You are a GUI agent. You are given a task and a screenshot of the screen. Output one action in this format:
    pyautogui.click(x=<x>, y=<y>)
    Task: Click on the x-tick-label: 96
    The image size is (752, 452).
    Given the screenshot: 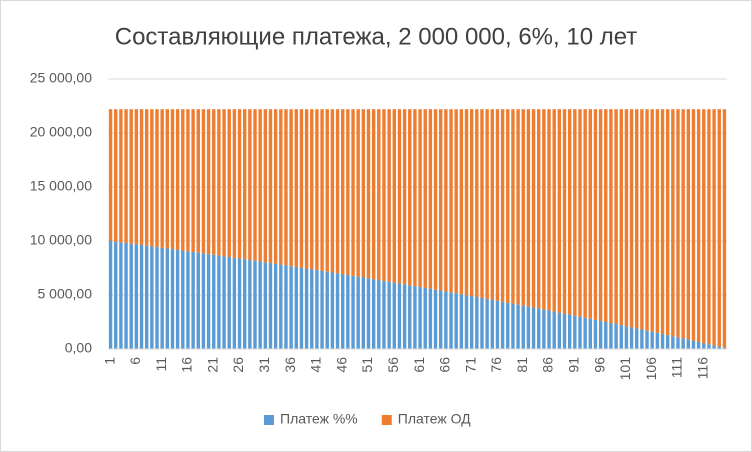 What is the action you would take?
    pyautogui.click(x=599, y=365)
    